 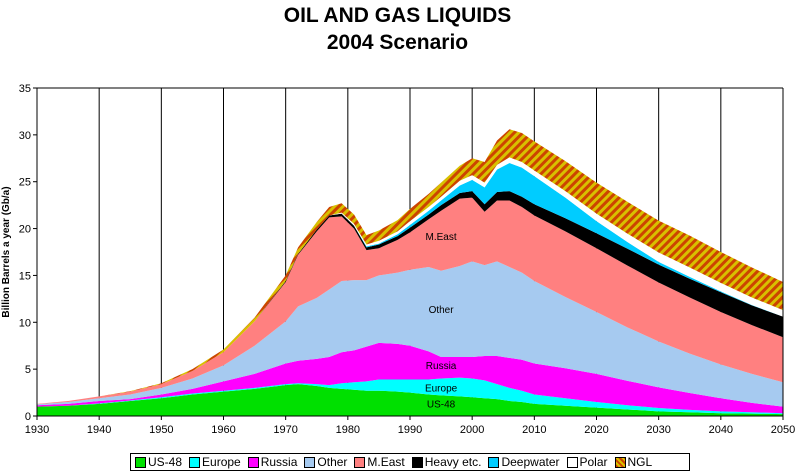 I want to click on y-tick-label: 35, so click(x=25, y=89).